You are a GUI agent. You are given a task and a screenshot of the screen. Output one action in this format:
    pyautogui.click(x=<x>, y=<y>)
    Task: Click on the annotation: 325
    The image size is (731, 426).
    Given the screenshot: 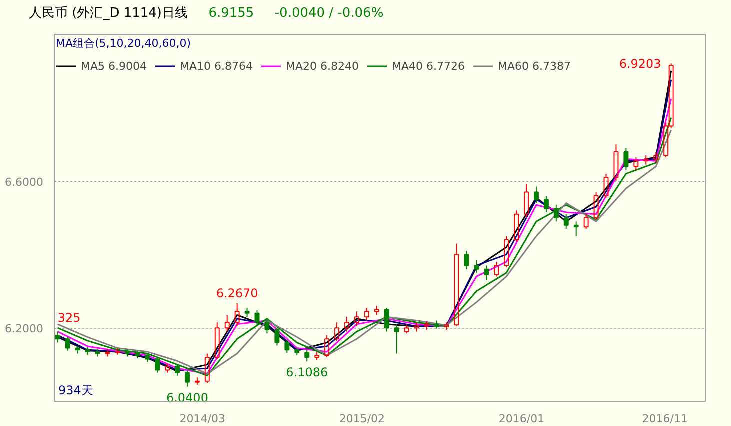 What is the action you would take?
    pyautogui.click(x=69, y=318)
    